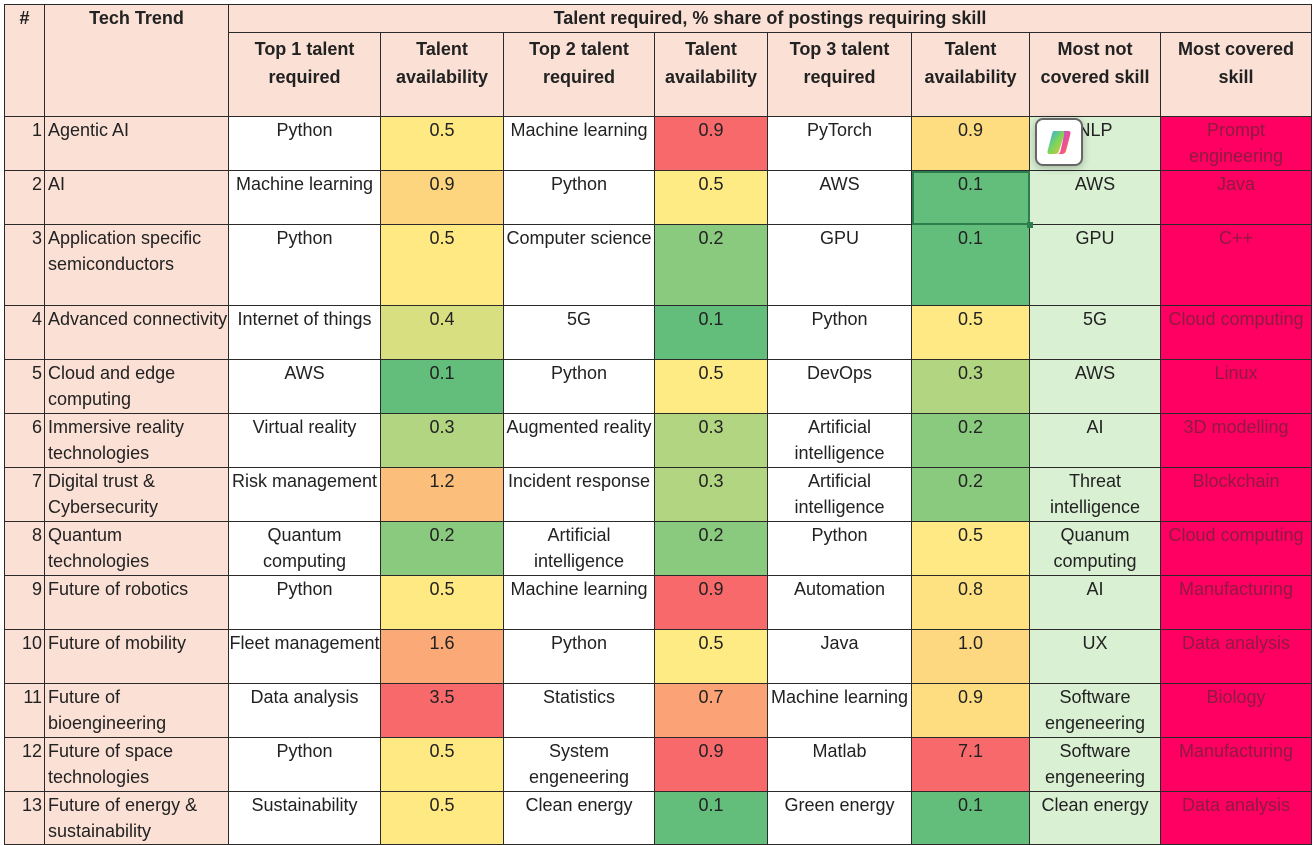  Describe the element at coordinates (442, 710) in the screenshot. I see `talent-availability-cell: 3.5` at that location.